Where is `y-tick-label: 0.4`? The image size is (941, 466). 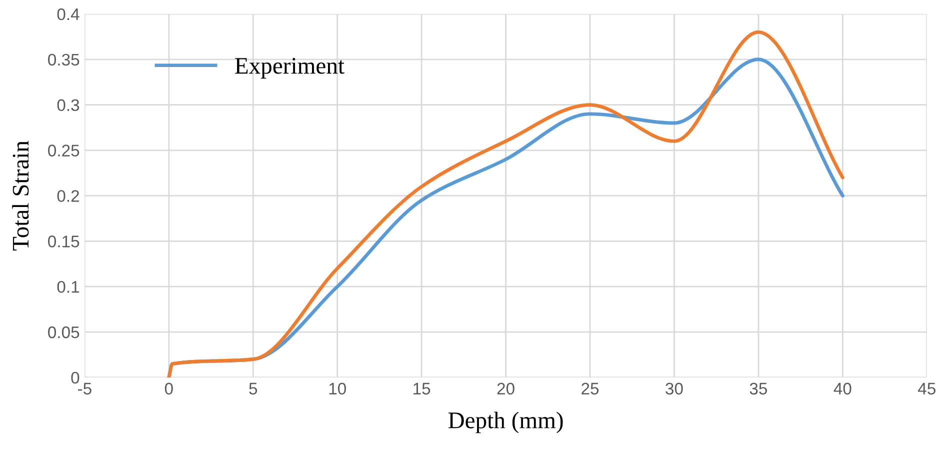 y-tick-label: 0.4 is located at coordinates (68, 14).